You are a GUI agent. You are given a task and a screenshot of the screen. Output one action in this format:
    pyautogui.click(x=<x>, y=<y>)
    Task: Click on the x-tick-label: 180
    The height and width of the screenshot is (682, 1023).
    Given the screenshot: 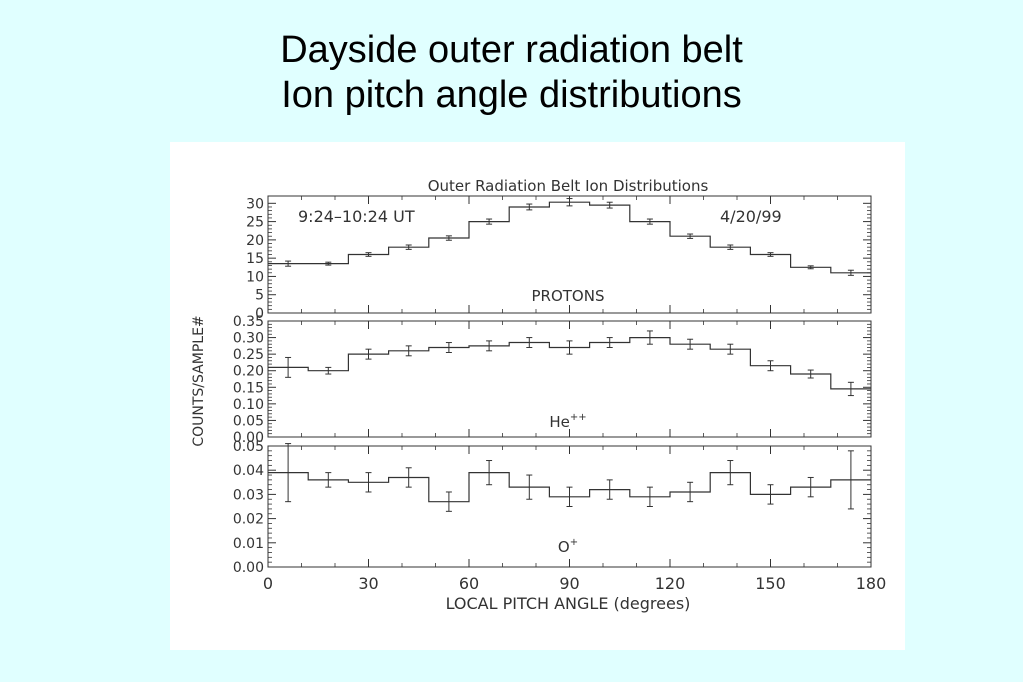 What is the action you would take?
    pyautogui.click(x=871, y=583)
    